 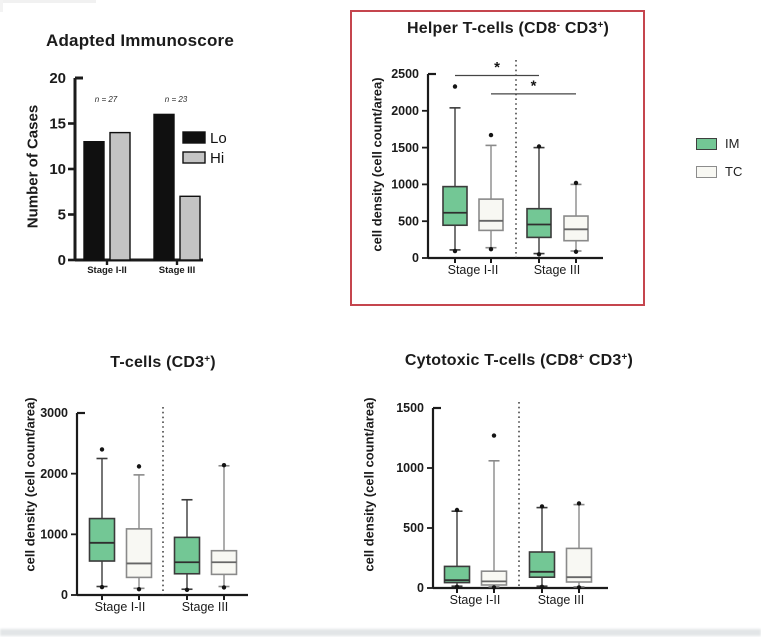 What do you see at coordinates (48, 1) in the screenshot?
I see `top-crop-artifact` at bounding box center [48, 1].